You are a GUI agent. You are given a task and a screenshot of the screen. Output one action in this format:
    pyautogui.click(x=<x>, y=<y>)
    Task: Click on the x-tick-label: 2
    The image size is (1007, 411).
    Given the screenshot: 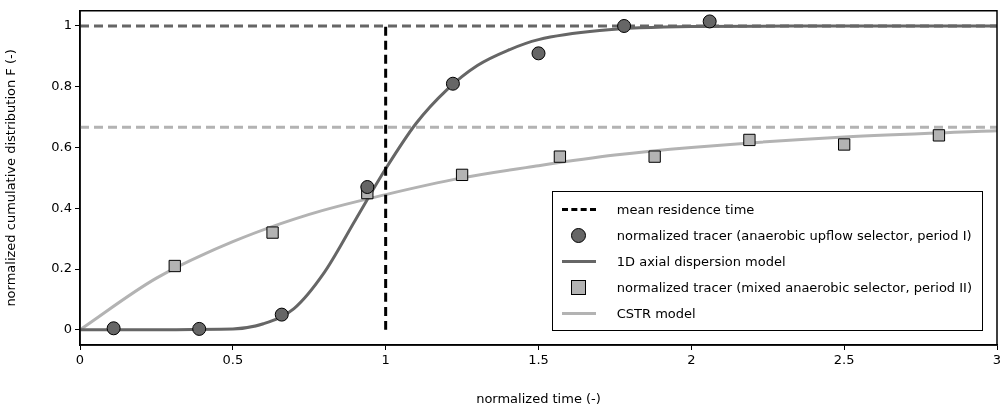 What is the action you would take?
    pyautogui.click(x=691, y=360)
    